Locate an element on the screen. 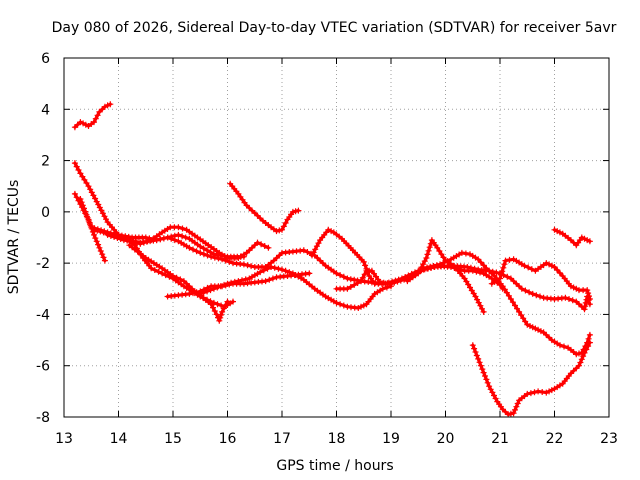 This screenshot has height=480, width=640. y-axis-label: SDTVAR / TECUs is located at coordinates (14, 237).